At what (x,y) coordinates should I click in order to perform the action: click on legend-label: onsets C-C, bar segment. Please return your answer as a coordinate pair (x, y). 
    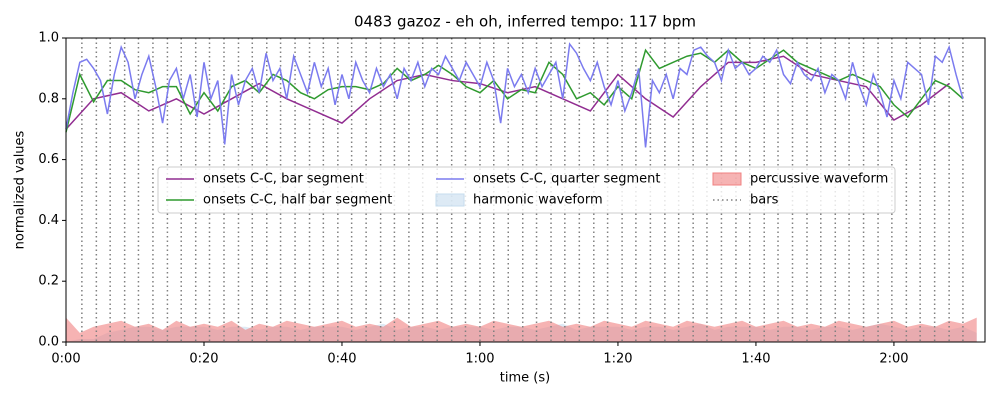
    Looking at the image, I should click on (283, 179).